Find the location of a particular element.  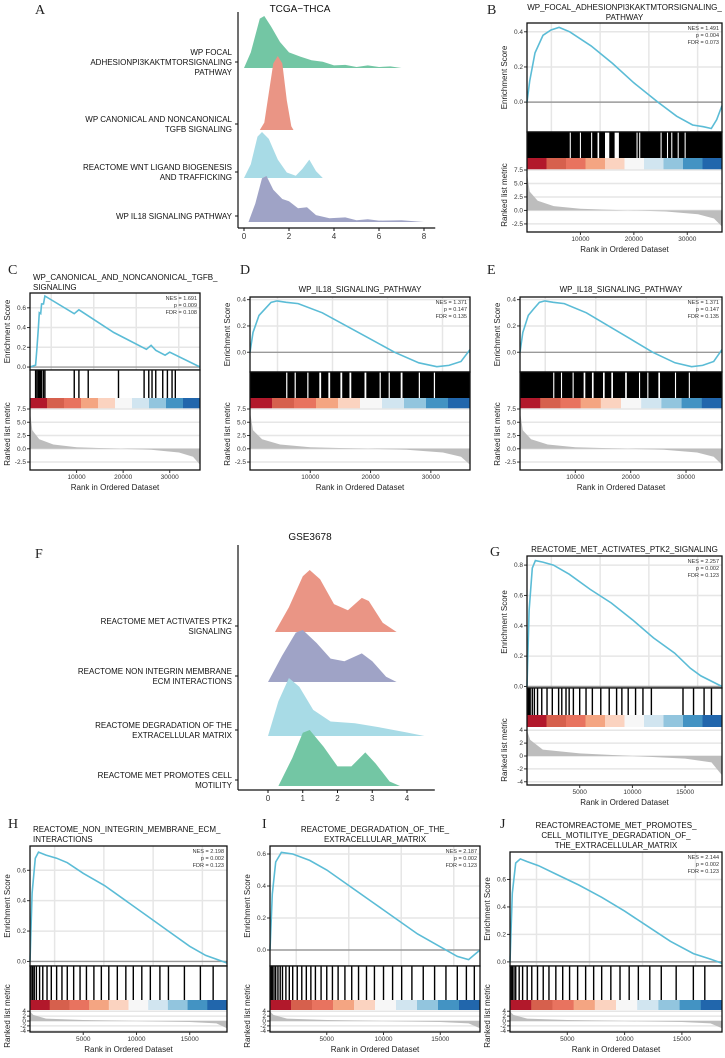

stat-label: NES = 2.257 is located at coordinates (703, 562).